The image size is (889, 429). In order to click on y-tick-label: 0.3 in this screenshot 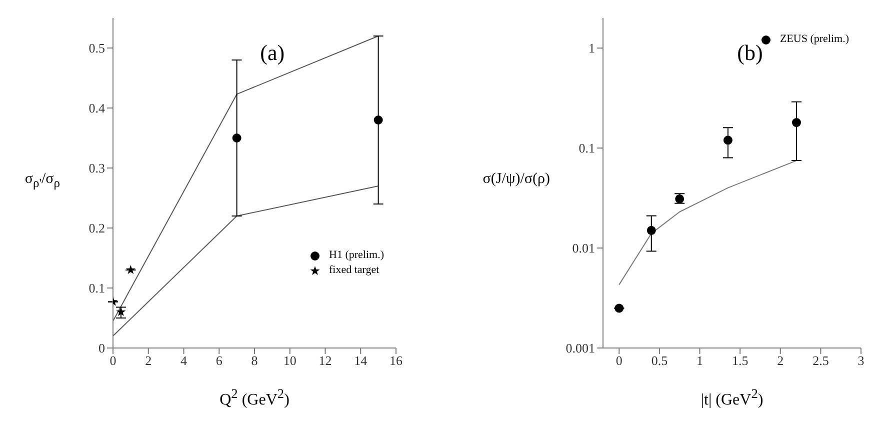, I will do `click(96, 168)`.